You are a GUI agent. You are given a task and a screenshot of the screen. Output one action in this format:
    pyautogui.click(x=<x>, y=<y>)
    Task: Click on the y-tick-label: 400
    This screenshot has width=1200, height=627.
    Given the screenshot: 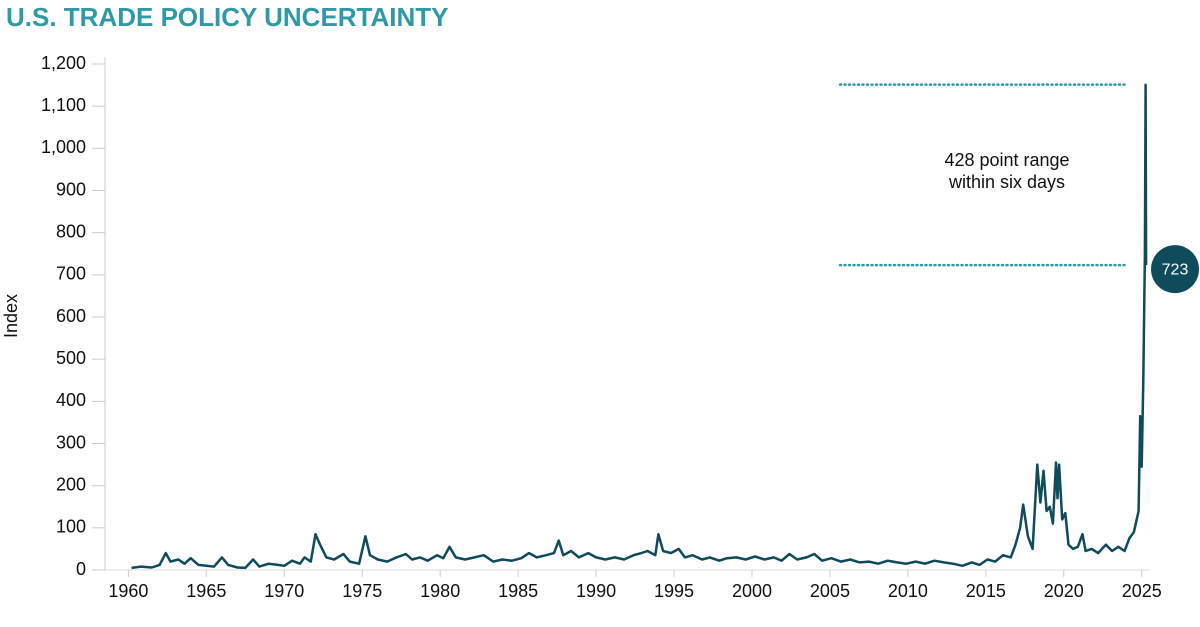 What is the action you would take?
    pyautogui.click(x=71, y=400)
    